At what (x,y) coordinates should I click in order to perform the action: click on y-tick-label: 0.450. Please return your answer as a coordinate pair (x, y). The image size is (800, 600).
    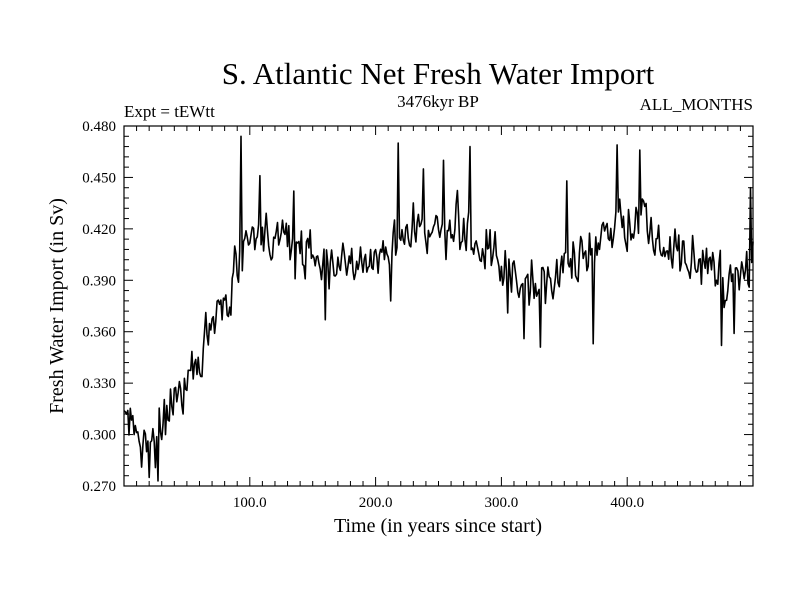
    Looking at the image, I should click on (99, 178).